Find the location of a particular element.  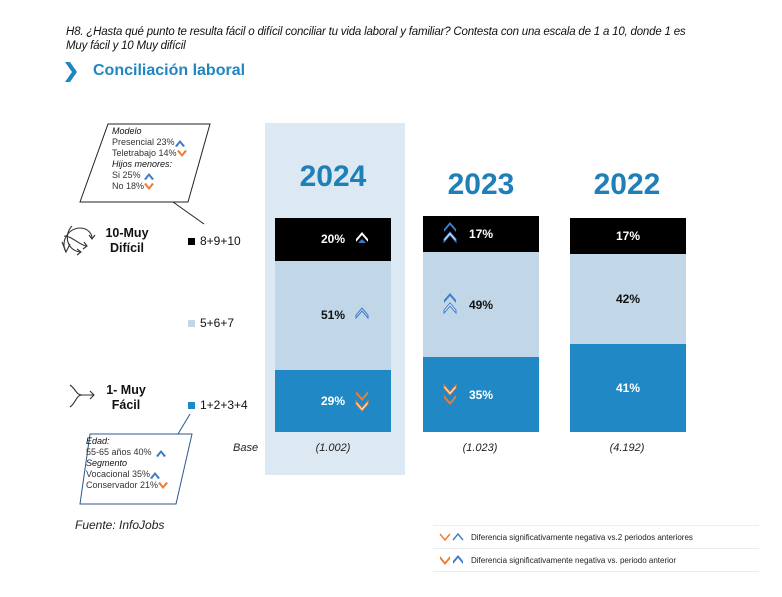

legend-item-8-9-10: 8+9+10 is located at coordinates (214, 241).